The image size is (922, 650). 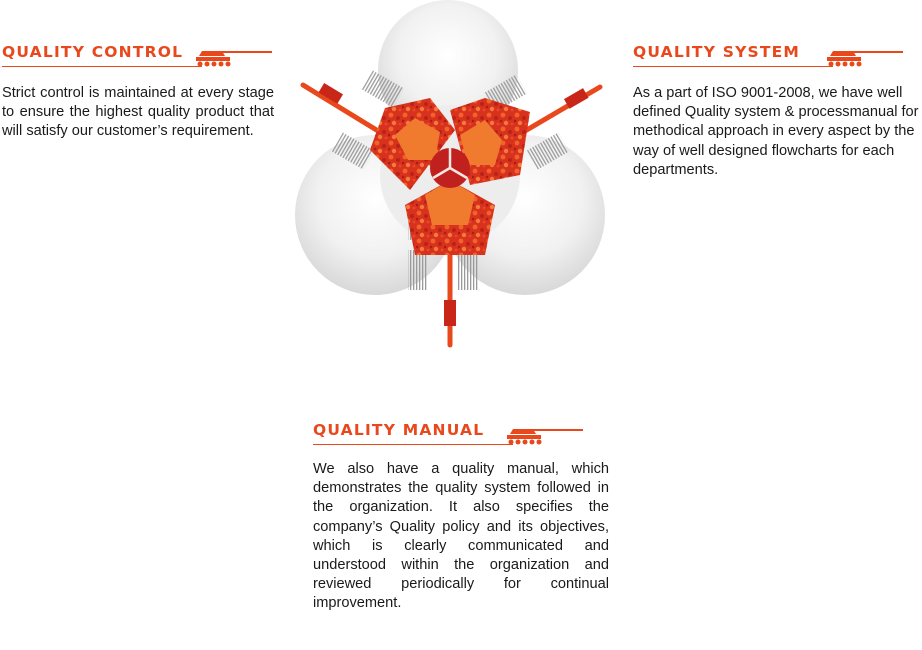 What do you see at coordinates (717, 52) in the screenshot?
I see `quality-system-heading: QUALITY SYSTEM` at bounding box center [717, 52].